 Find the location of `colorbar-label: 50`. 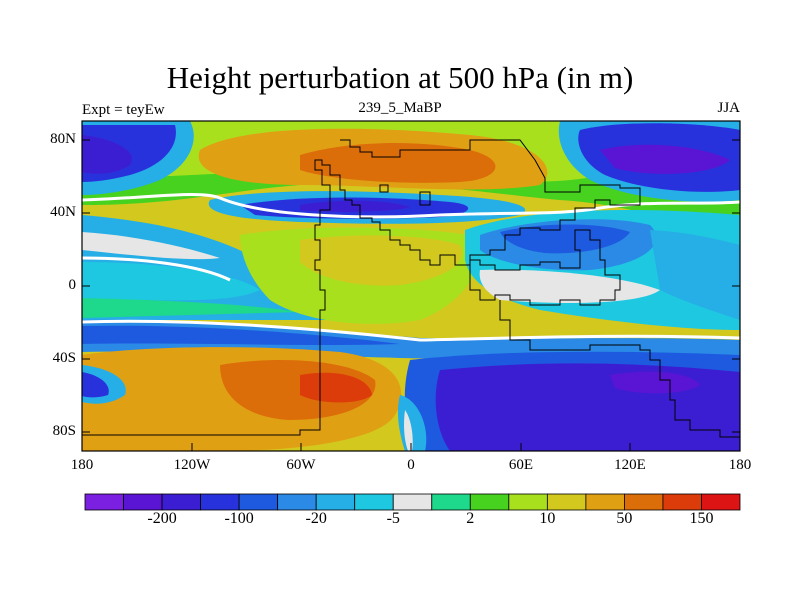

colorbar-label: 50 is located at coordinates (624, 518).